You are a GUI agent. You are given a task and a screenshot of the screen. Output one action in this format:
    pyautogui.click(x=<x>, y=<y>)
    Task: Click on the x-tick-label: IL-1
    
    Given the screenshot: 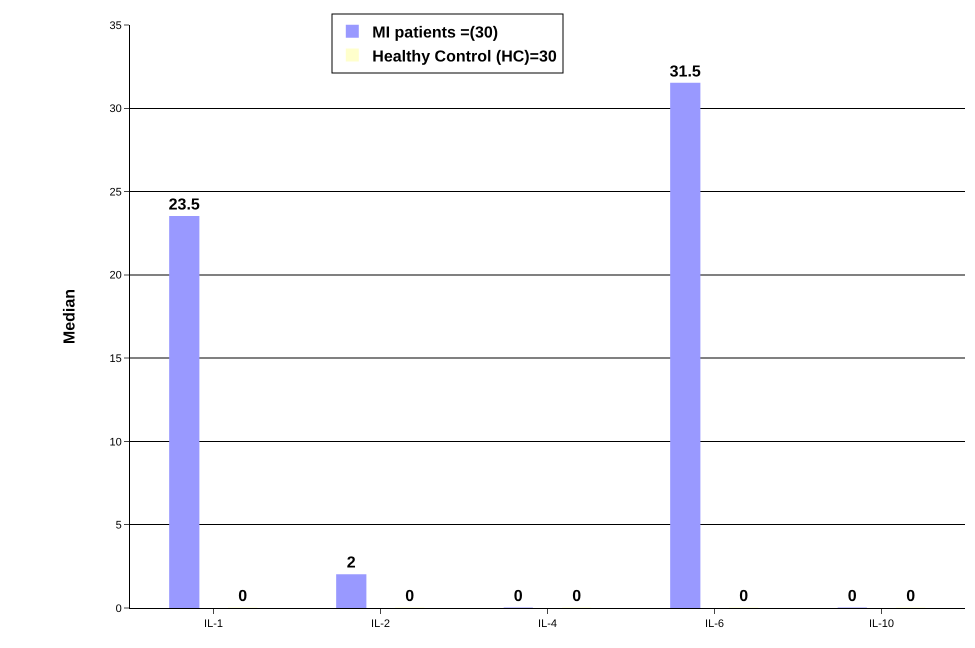 What is the action you would take?
    pyautogui.click(x=213, y=624)
    